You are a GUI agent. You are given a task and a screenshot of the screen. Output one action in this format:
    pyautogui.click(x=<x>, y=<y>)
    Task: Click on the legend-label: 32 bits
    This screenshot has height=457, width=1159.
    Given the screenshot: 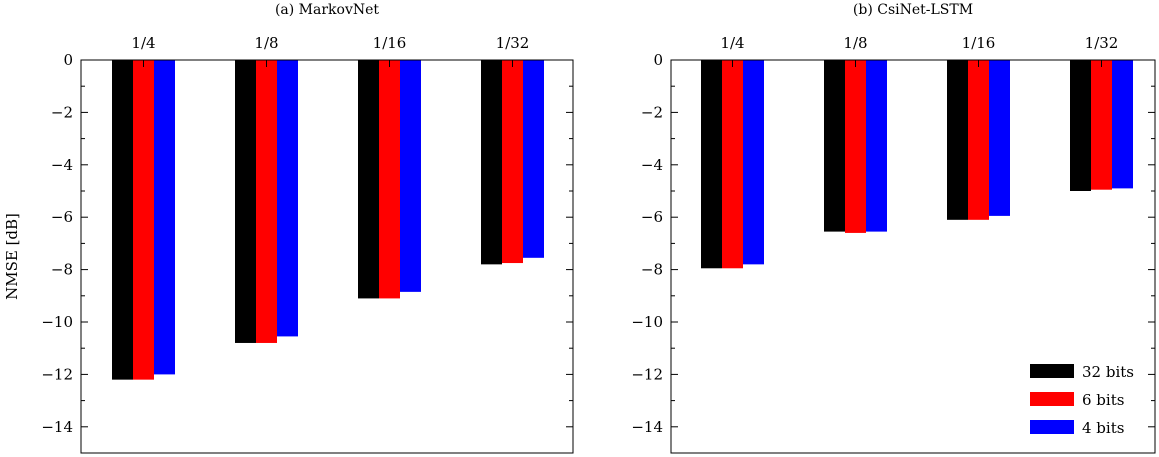 What is the action you would take?
    pyautogui.click(x=1108, y=372)
    